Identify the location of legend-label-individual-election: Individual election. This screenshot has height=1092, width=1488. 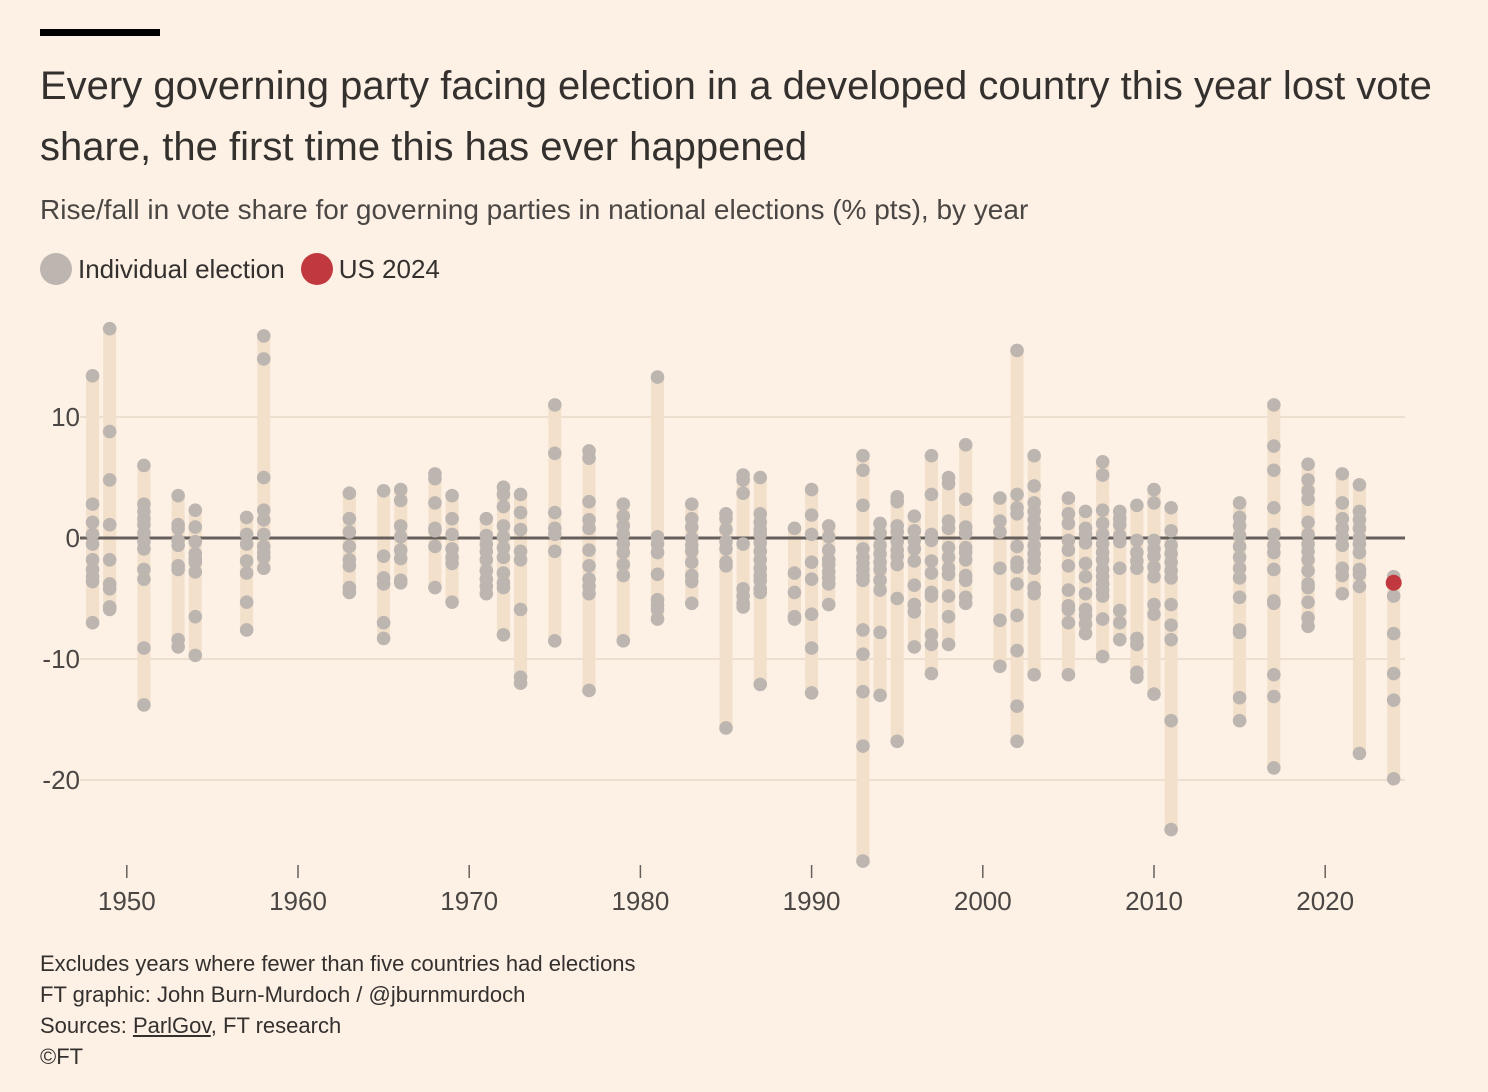
(181, 268).